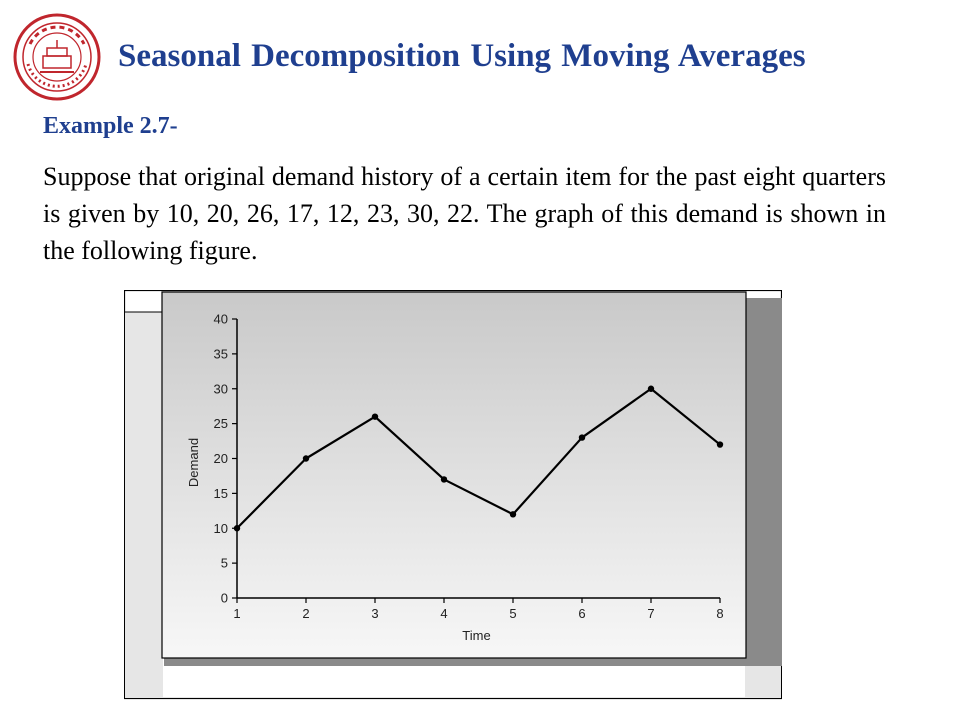  What do you see at coordinates (478, 458) in the screenshot?
I see `demand-line` at bounding box center [478, 458].